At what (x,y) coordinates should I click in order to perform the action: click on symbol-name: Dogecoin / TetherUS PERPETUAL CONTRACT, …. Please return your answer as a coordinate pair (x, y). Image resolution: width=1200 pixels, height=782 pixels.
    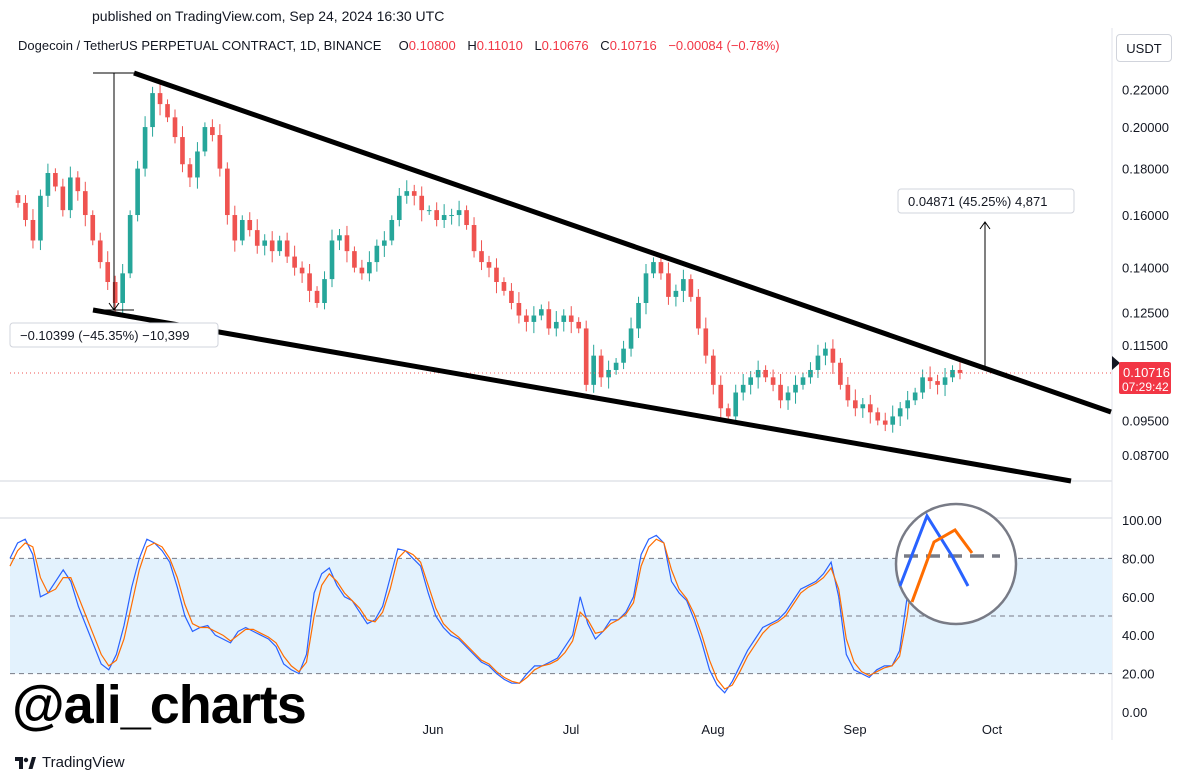
    Looking at the image, I should click on (200, 45).